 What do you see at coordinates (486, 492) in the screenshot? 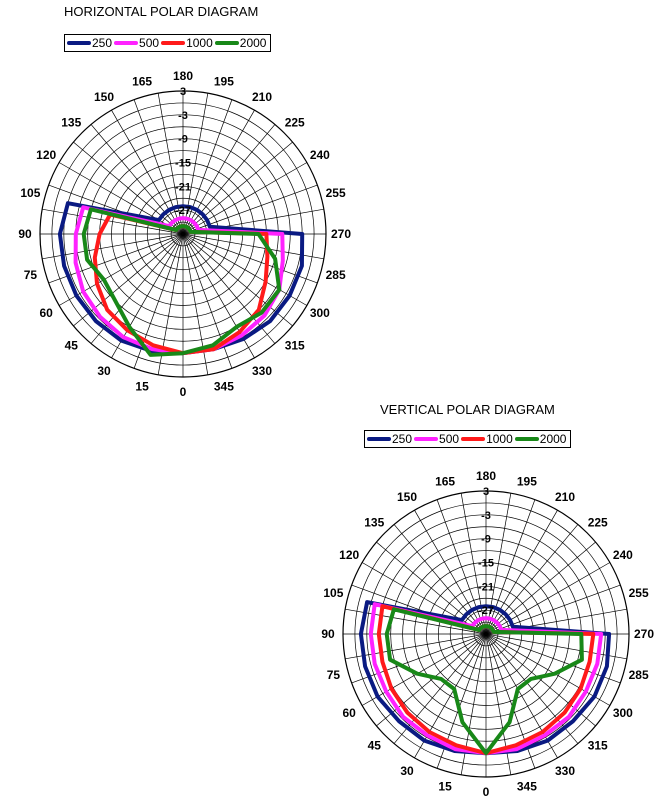
I see `radial-tick-label: 3` at bounding box center [486, 492].